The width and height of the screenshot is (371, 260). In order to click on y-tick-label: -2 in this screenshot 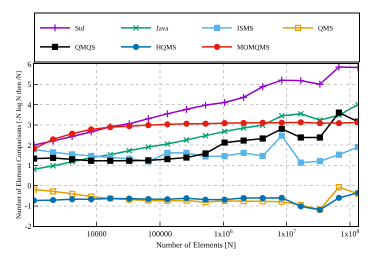, I will do `click(28, 226)`.